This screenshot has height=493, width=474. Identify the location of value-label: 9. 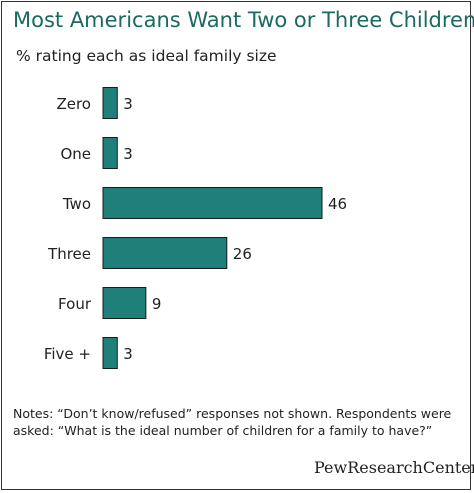
(157, 304).